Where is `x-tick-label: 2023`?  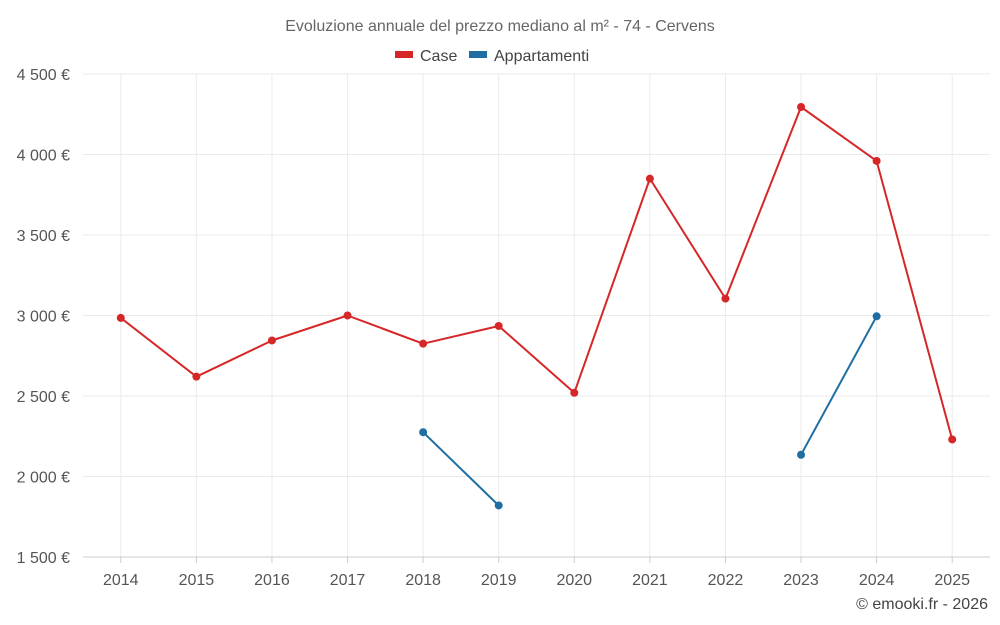 x-tick-label: 2023 is located at coordinates (801, 580).